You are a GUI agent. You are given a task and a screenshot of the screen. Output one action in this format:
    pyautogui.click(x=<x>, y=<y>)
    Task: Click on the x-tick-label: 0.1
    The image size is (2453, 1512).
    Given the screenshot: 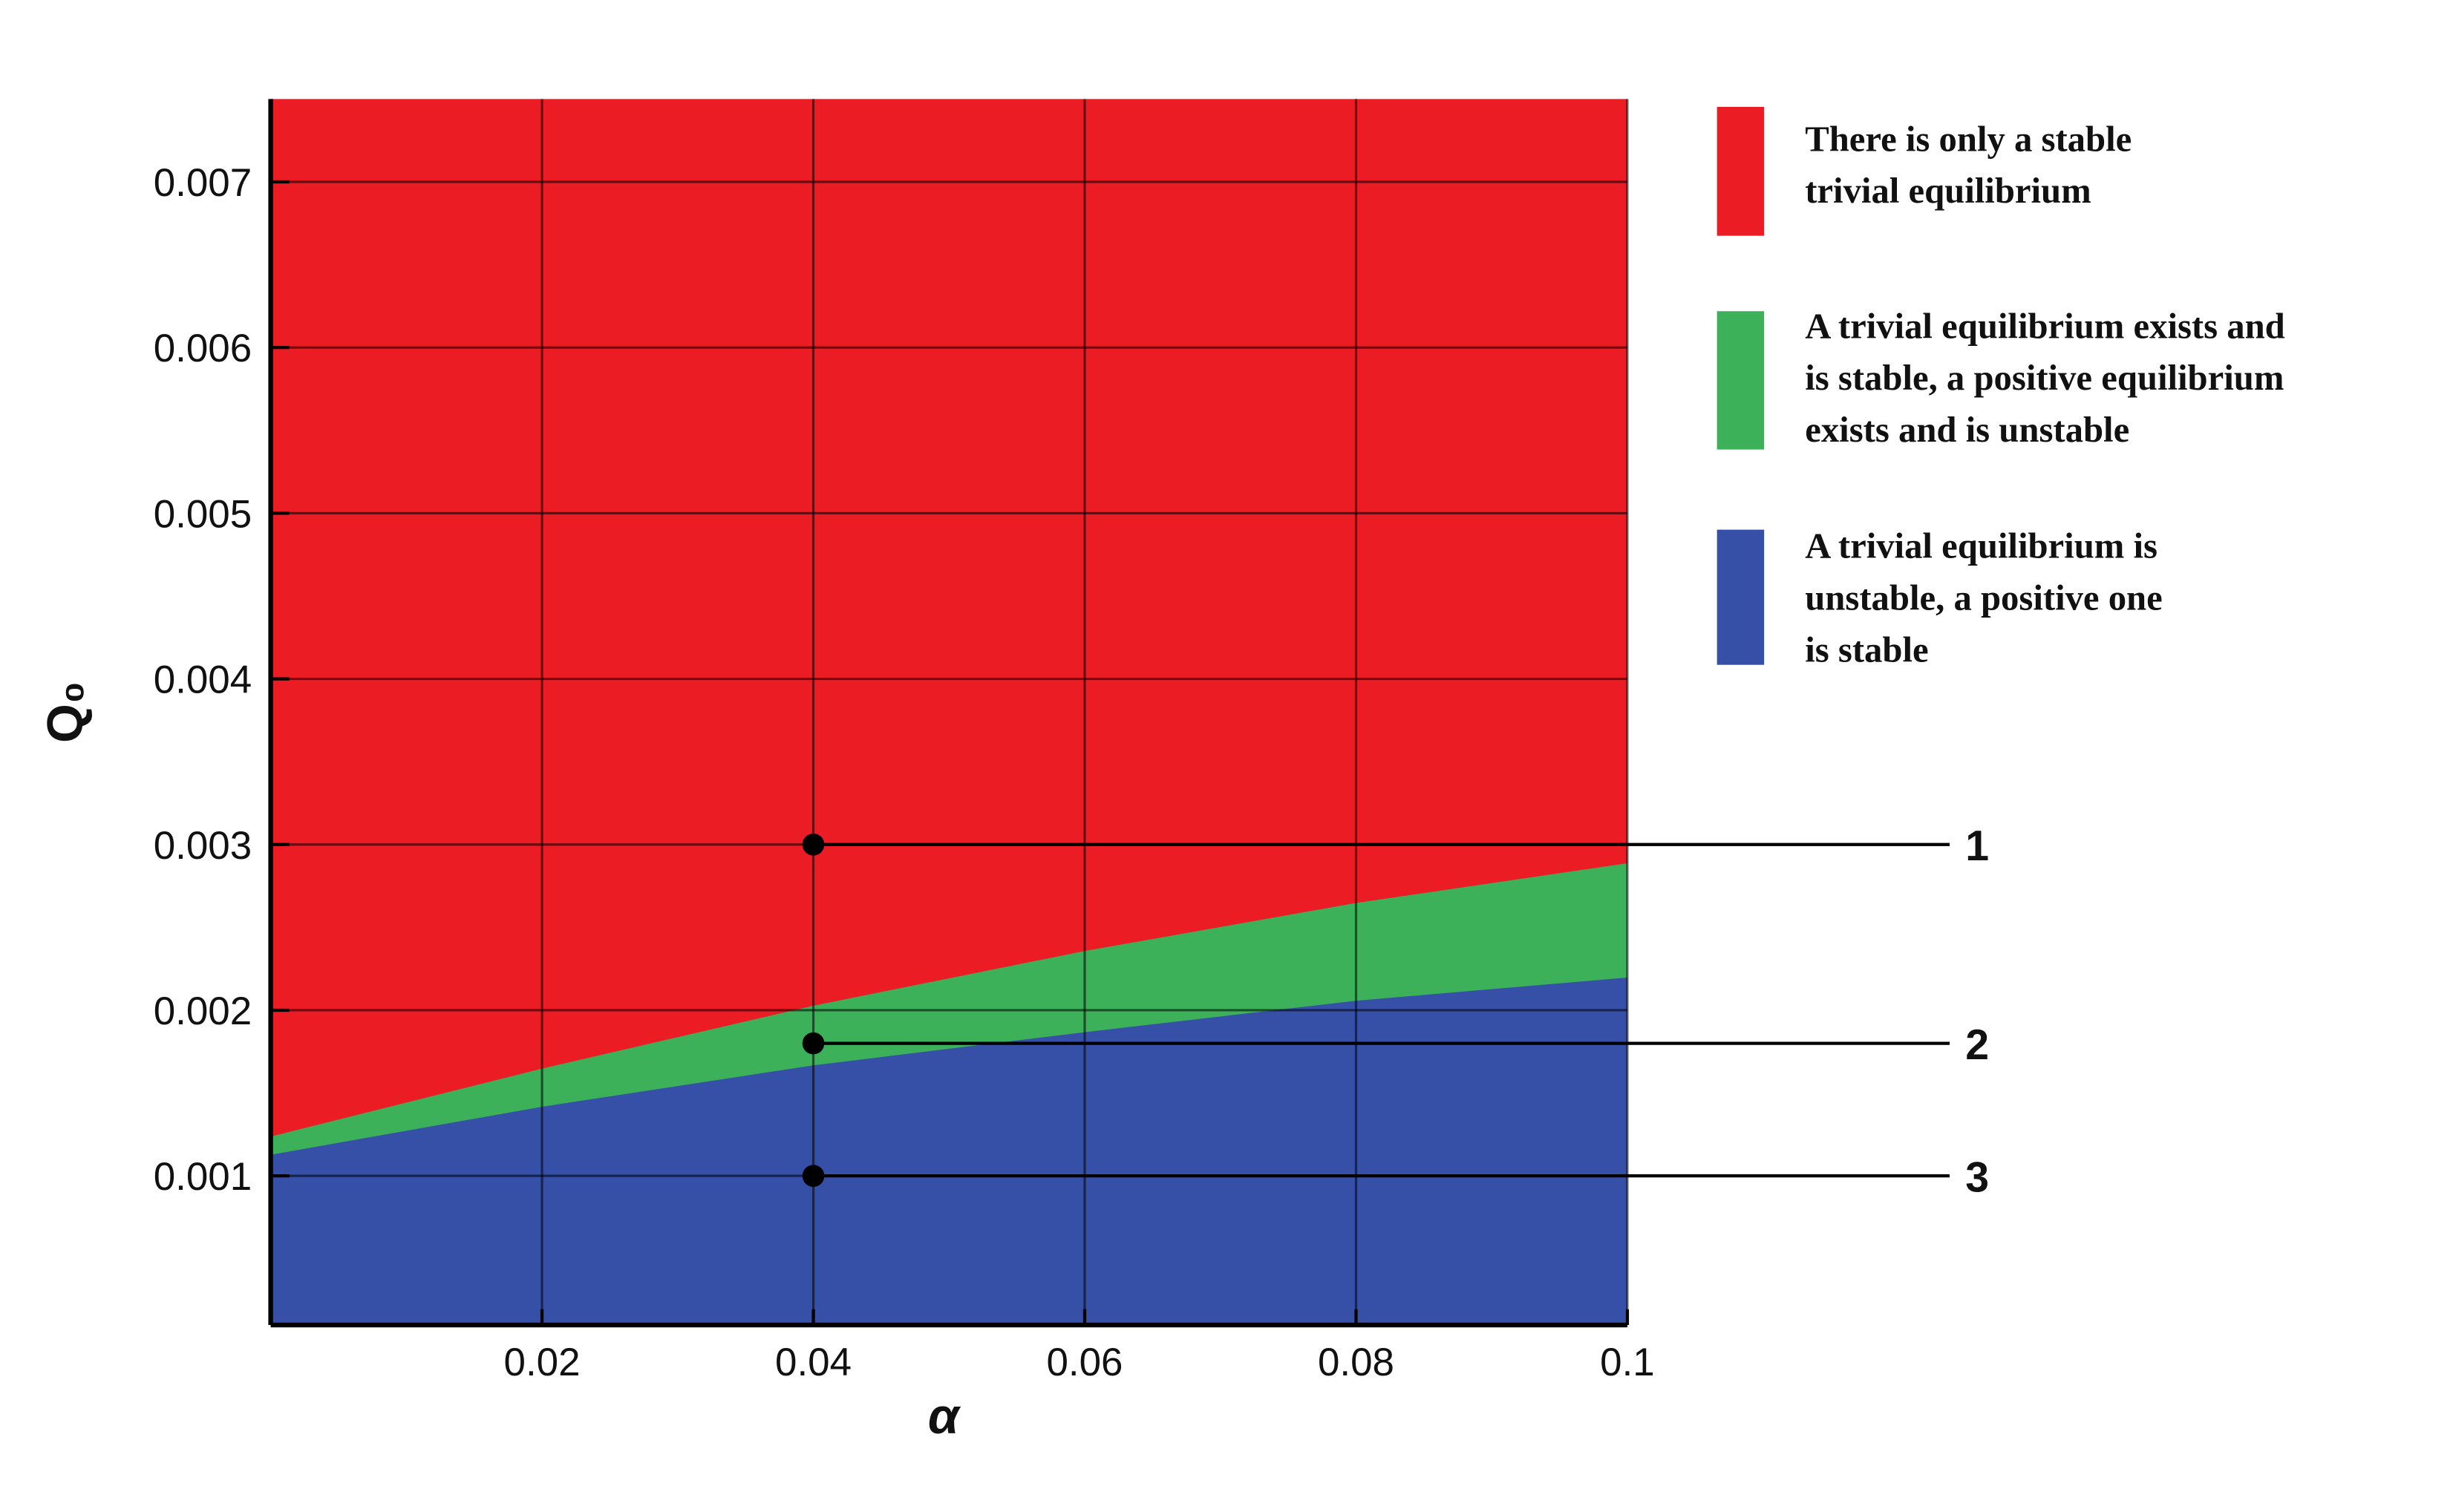 What is the action you would take?
    pyautogui.click(x=1627, y=1362)
    